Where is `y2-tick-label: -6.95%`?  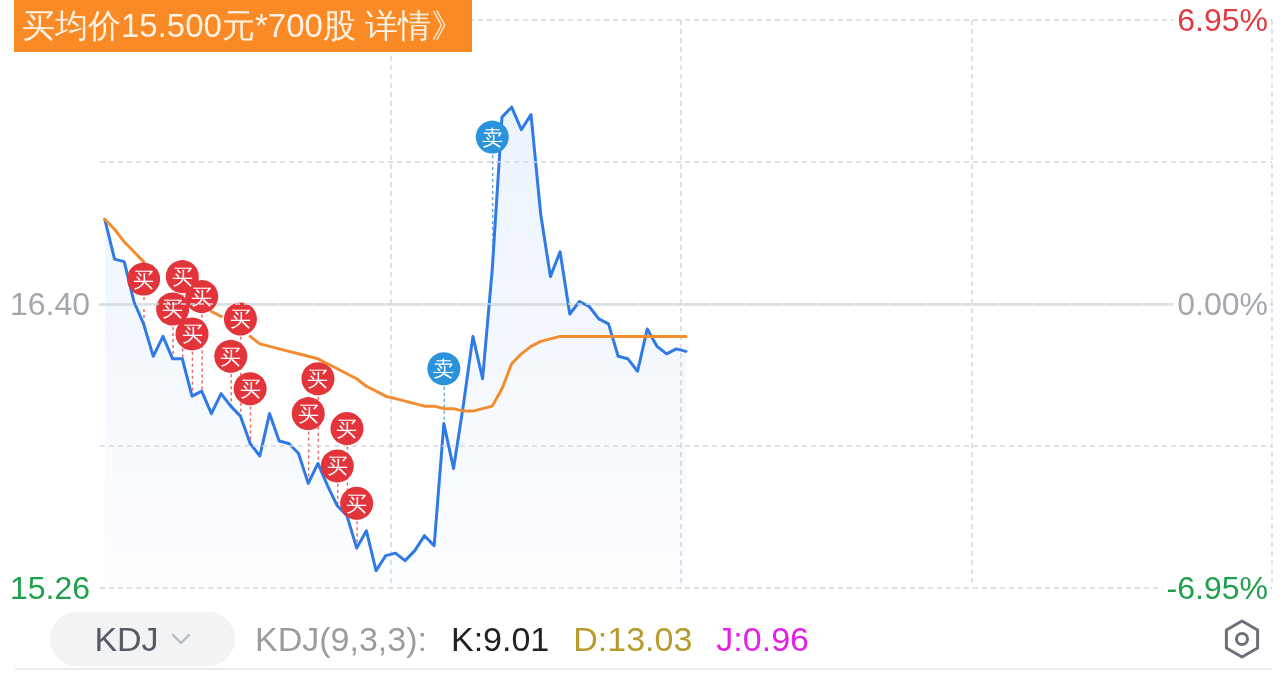 y2-tick-label: -6.95% is located at coordinates (1217, 588).